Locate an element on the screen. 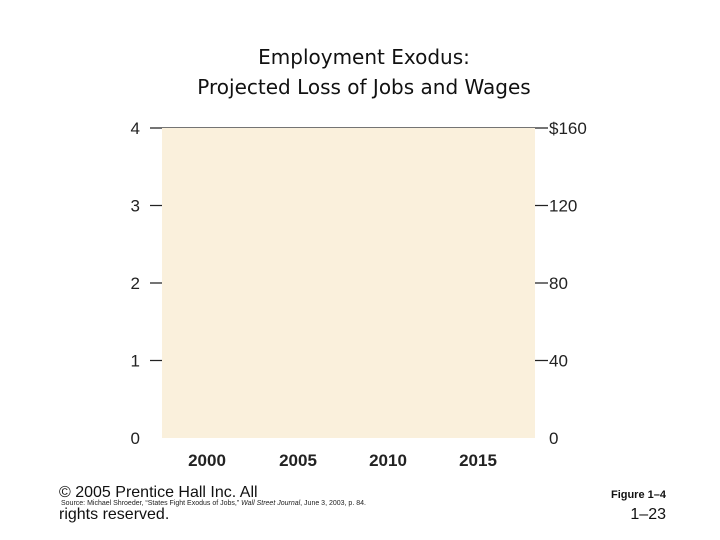  page-number: 1–23 is located at coordinates (648, 514).